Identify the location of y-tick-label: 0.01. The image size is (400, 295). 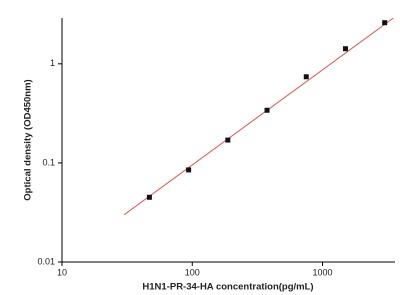
(46, 261).